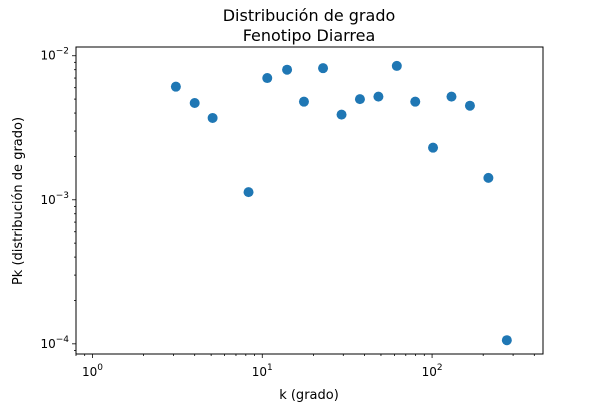 The image size is (603, 404). Describe the element at coordinates (92, 371) in the screenshot. I see `x-tick-label: 10⁰` at that location.